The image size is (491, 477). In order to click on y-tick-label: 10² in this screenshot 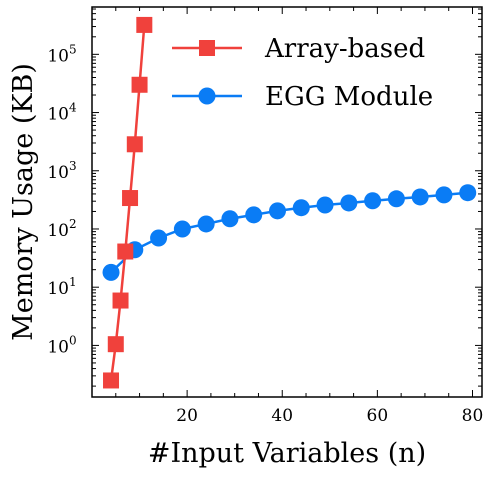, I will do `click(61, 229)`.